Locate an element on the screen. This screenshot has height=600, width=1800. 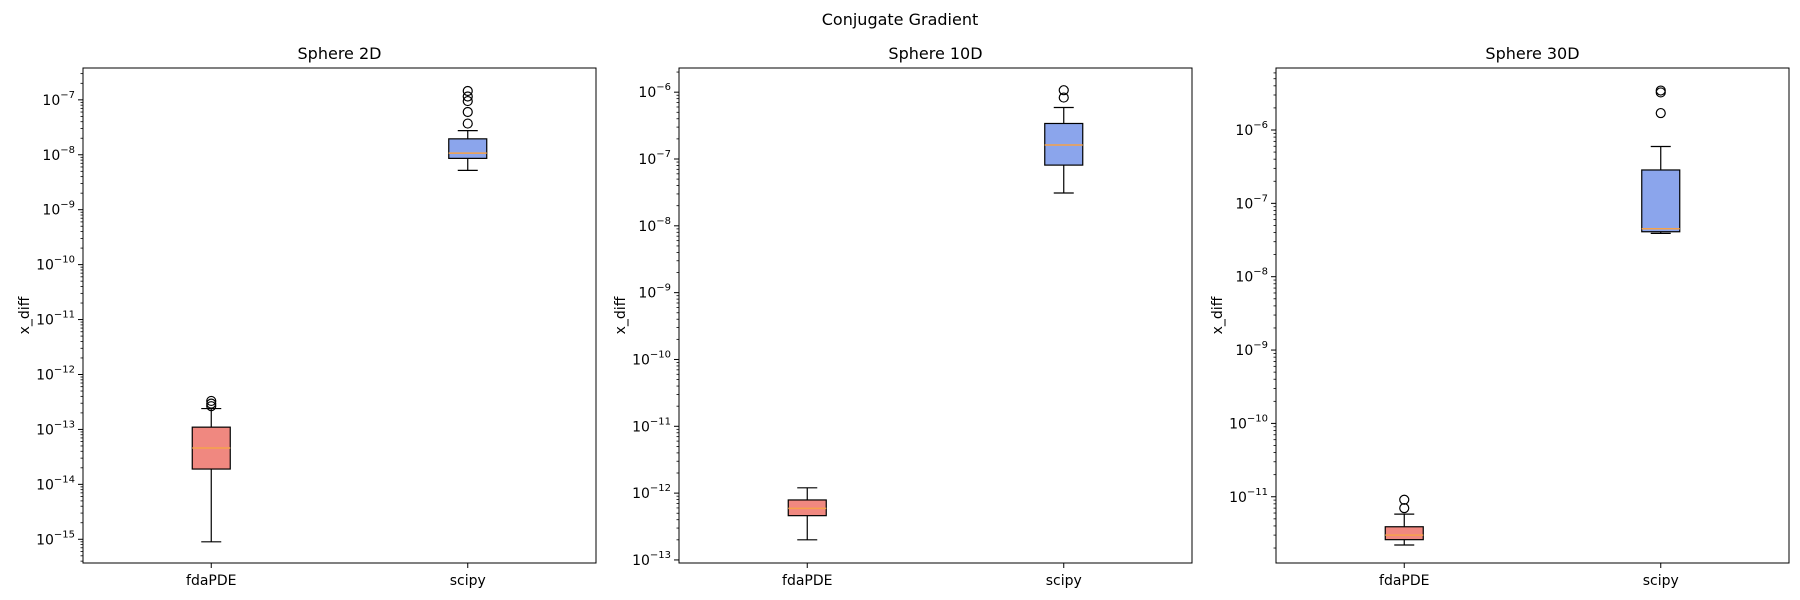
subplot-title: Sphere 30D is located at coordinates (1532, 53).